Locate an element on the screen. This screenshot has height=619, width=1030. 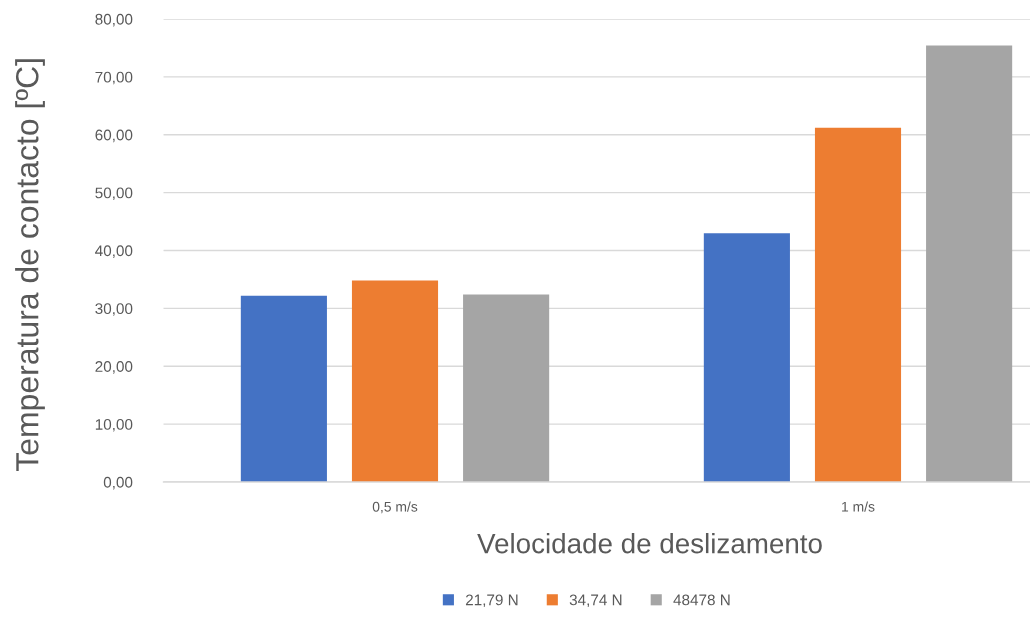
y-tick-label: 0,00 is located at coordinates (118, 483).